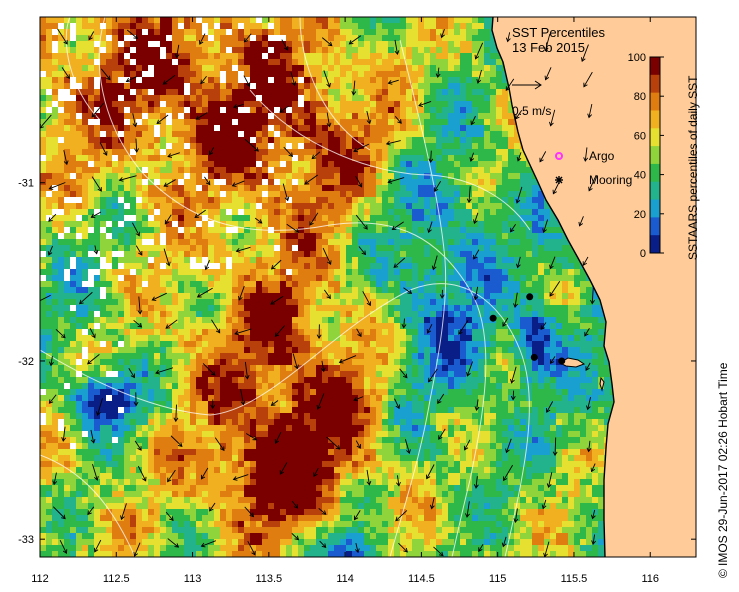 The width and height of the screenshot is (739, 592). What do you see at coordinates (26, 362) in the screenshot?
I see `y-tick-label: -32` at bounding box center [26, 362].